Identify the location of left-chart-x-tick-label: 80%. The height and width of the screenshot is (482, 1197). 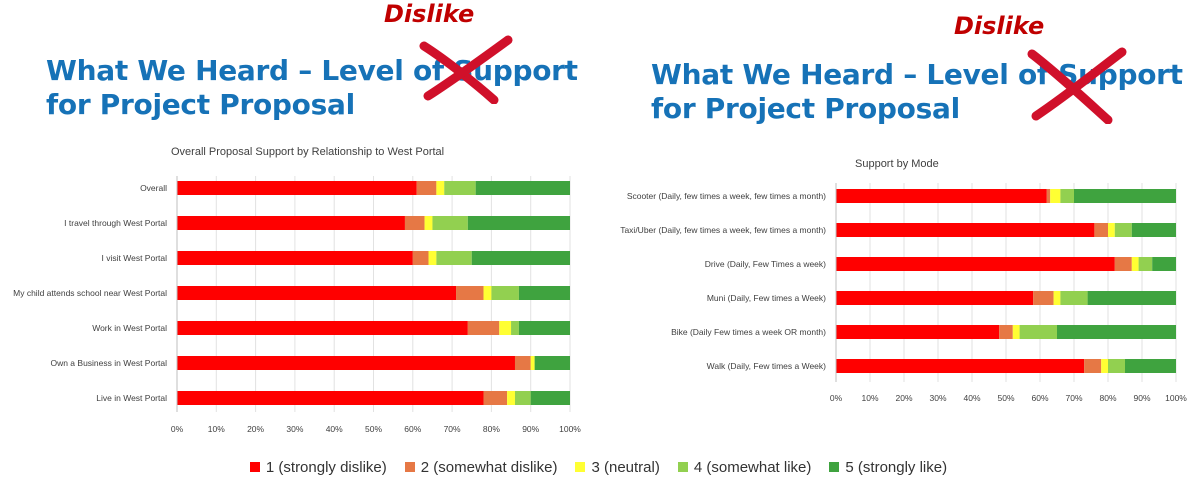
(491, 429).